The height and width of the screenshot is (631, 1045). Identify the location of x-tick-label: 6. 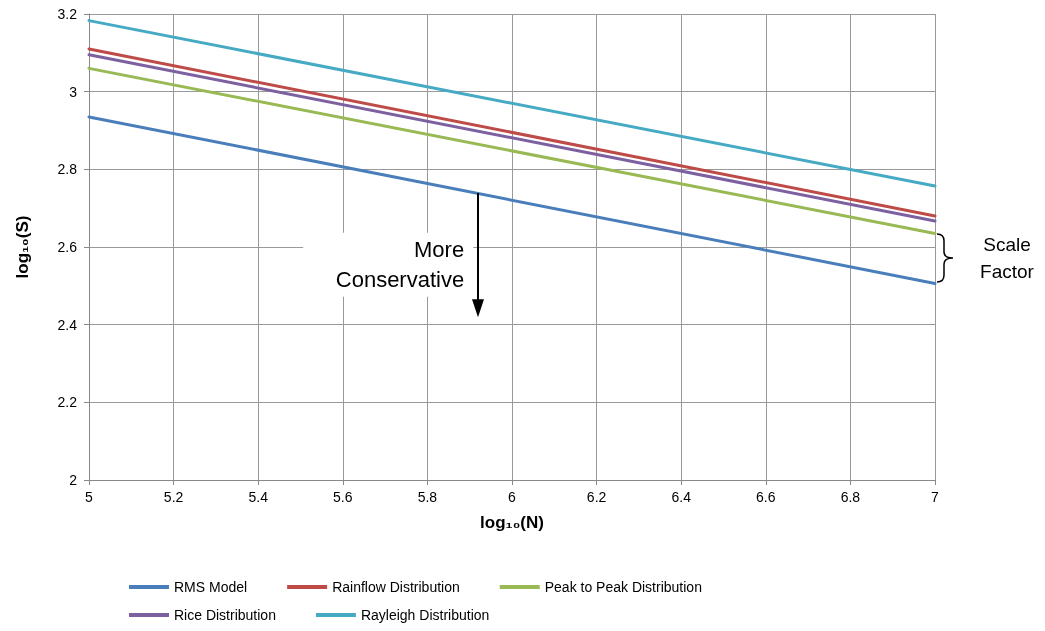
(512, 497).